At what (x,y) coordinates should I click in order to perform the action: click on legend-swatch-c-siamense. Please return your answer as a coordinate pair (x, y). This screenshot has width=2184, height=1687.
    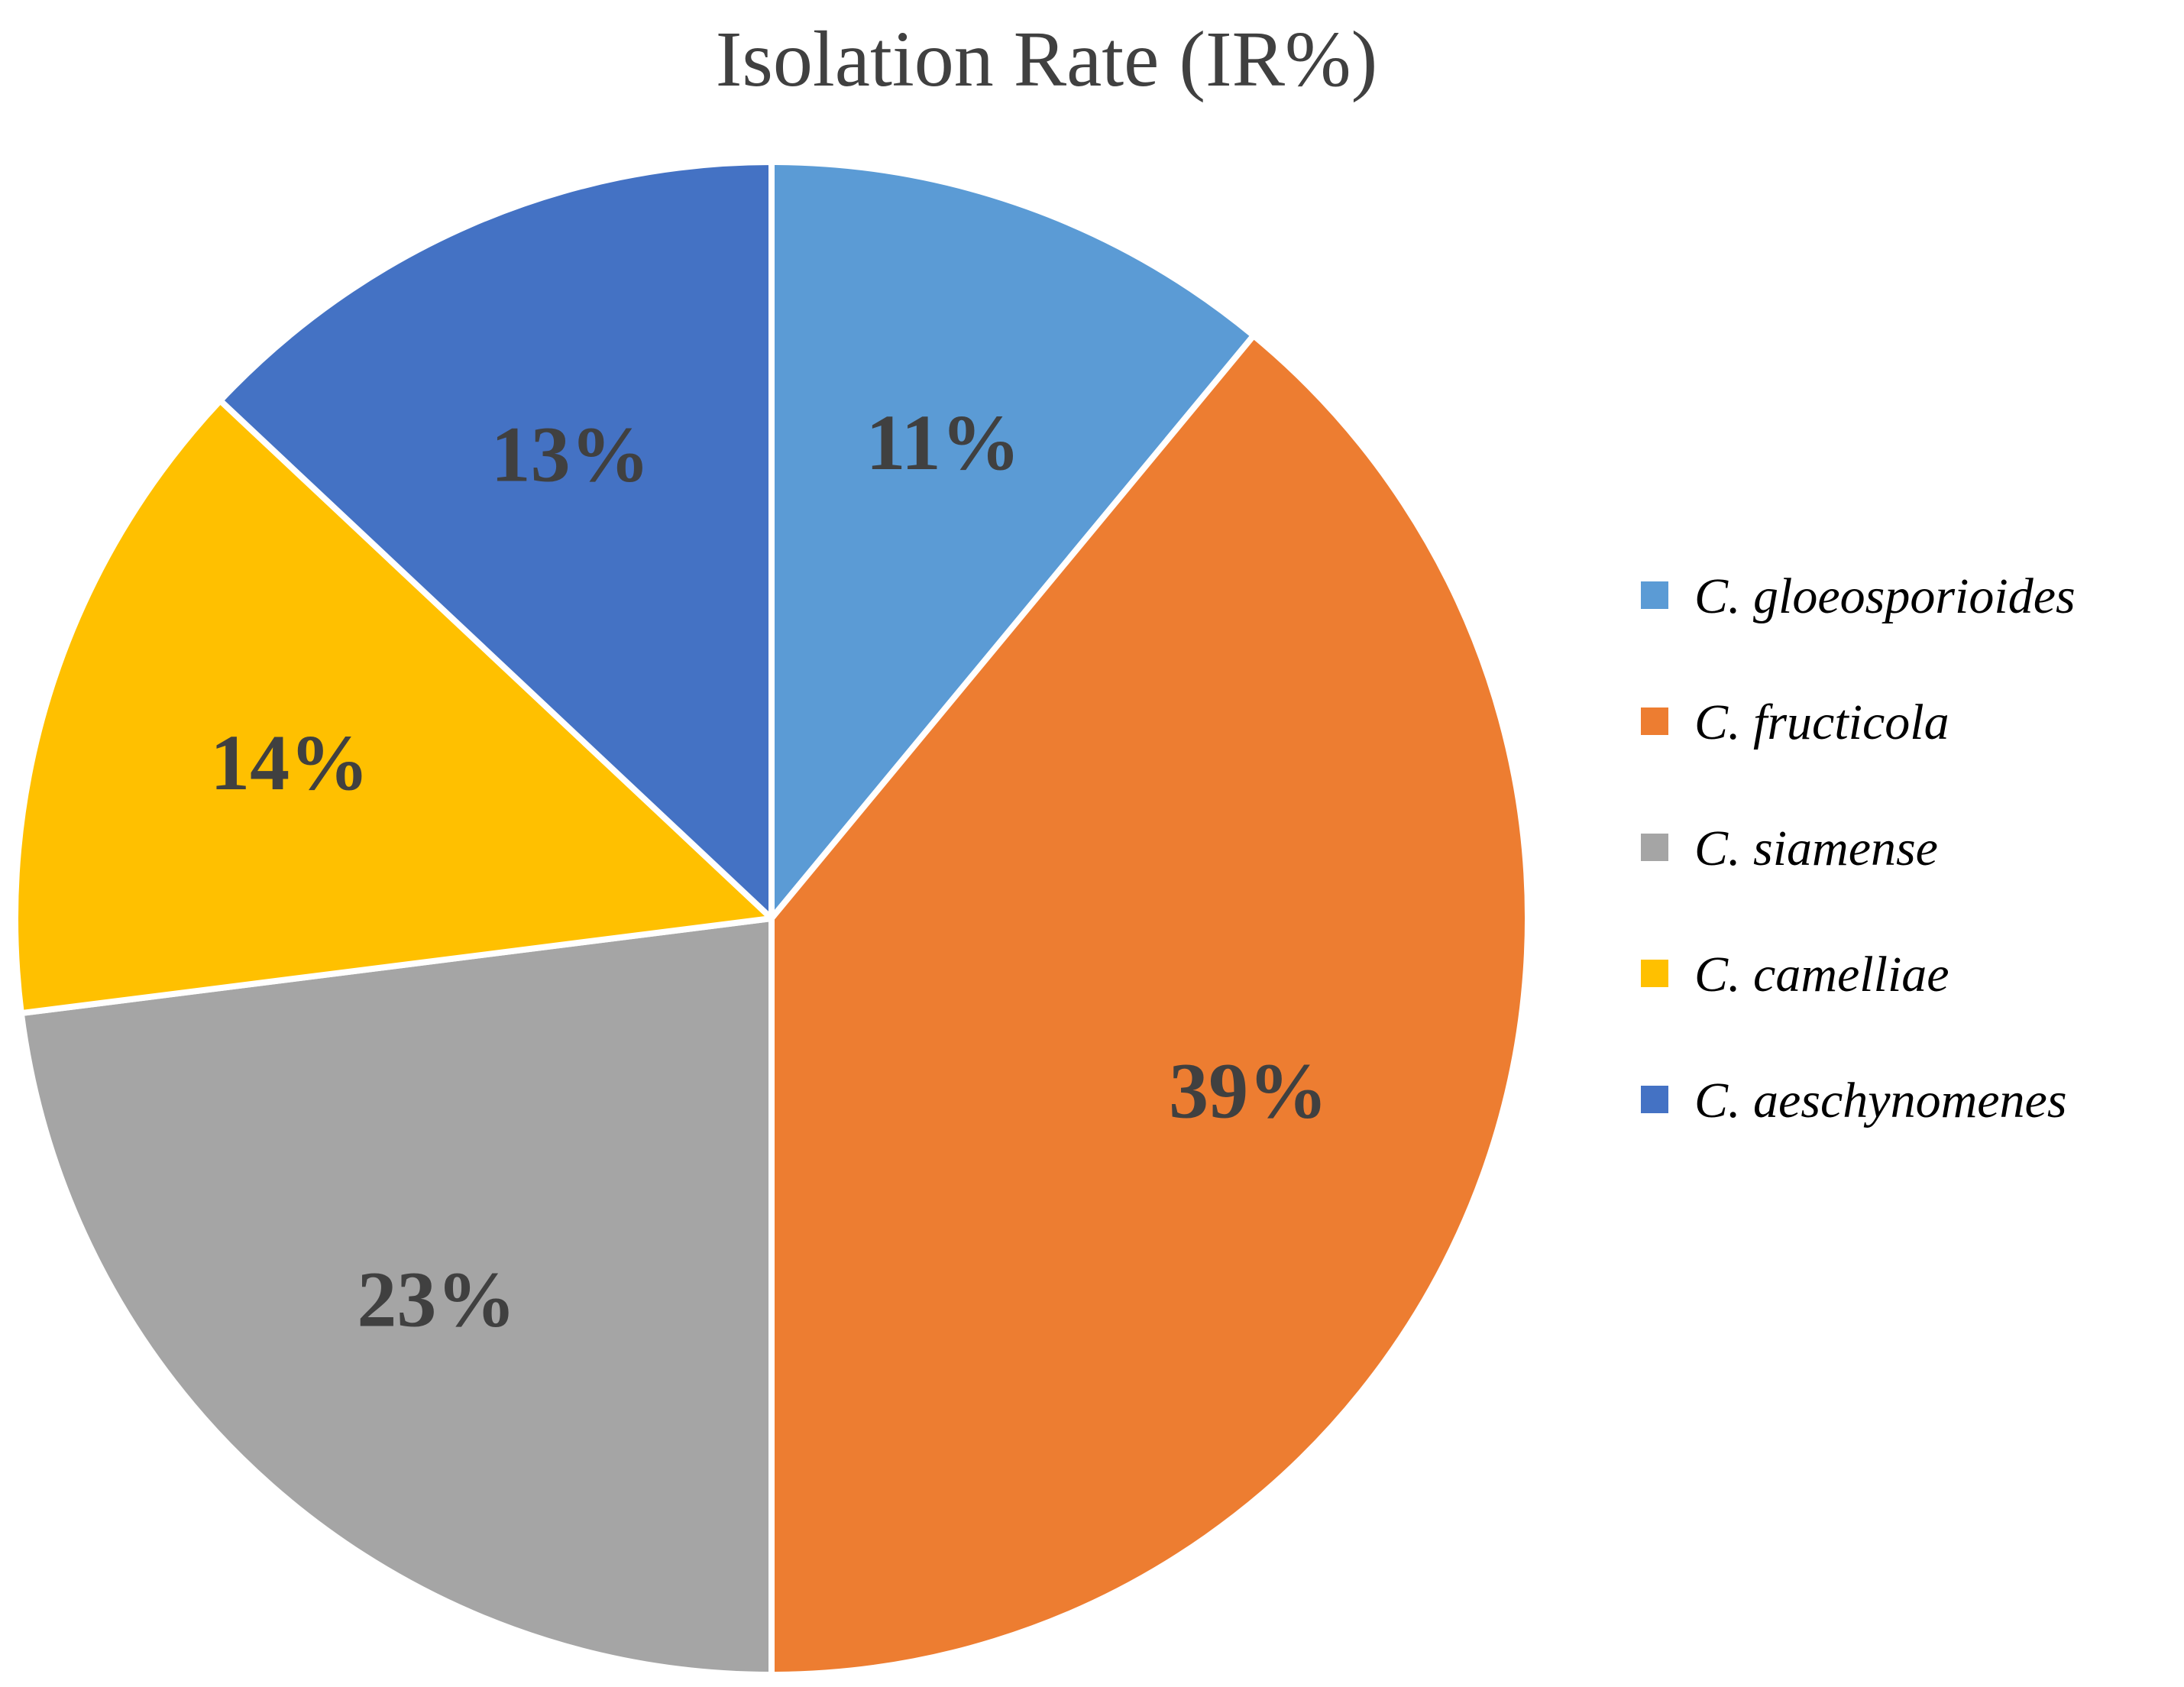
    Looking at the image, I should click on (1654, 847).